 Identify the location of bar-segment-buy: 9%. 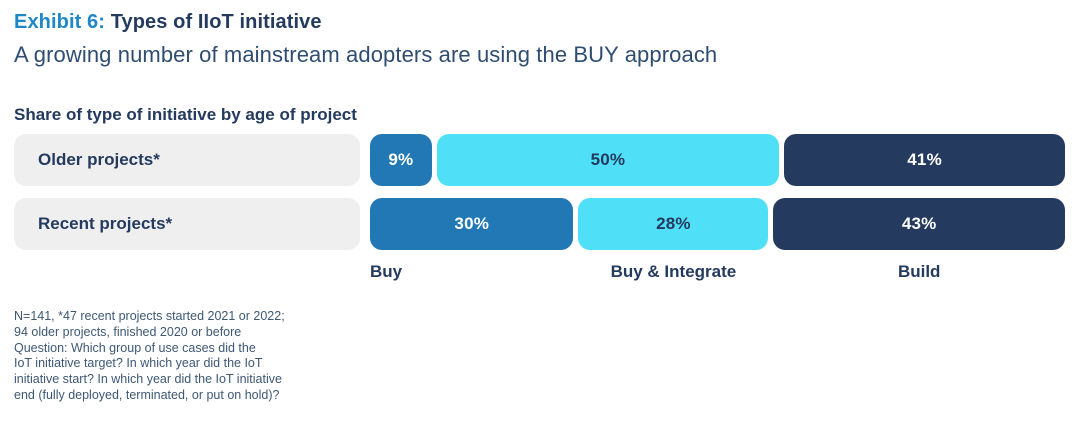
(401, 160).